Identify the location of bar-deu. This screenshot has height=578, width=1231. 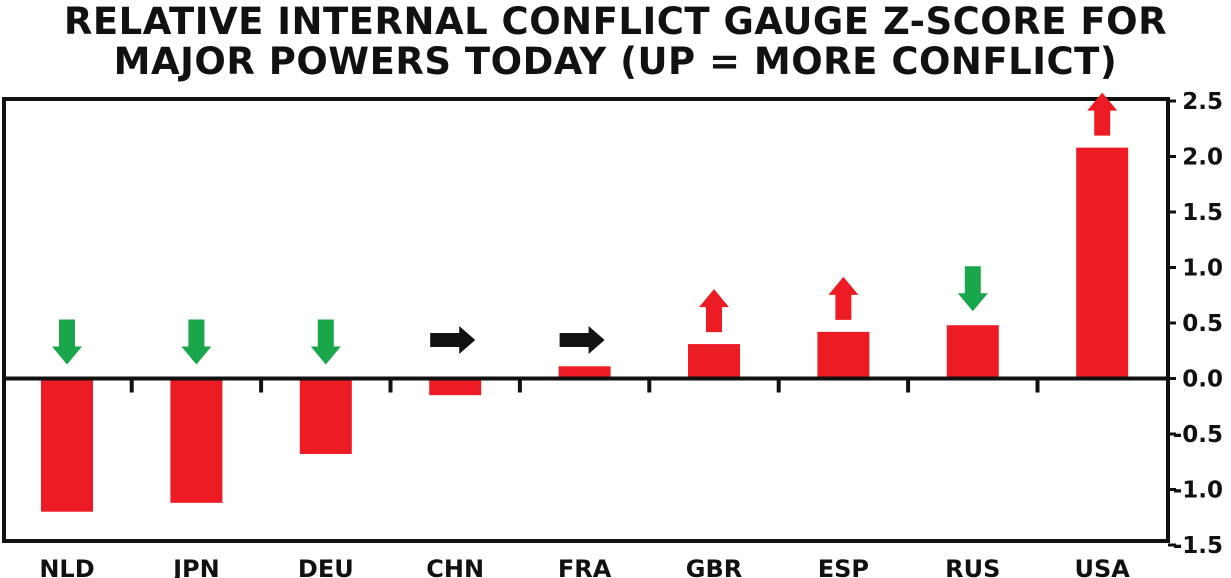
(325, 416).